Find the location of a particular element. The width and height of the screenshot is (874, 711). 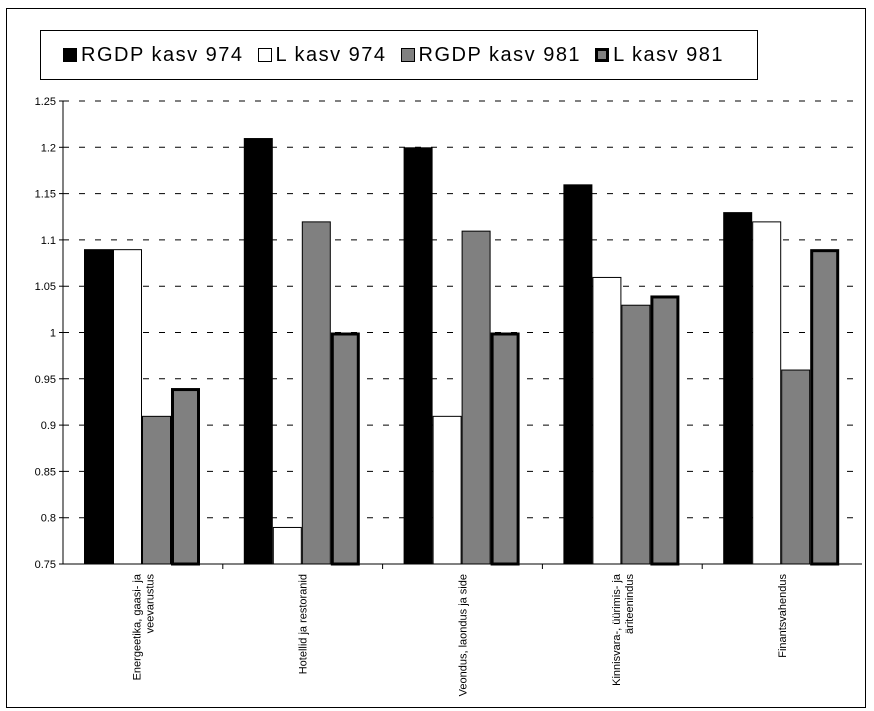

y-tick-label-0.75: 0.75 is located at coordinates (45, 565).